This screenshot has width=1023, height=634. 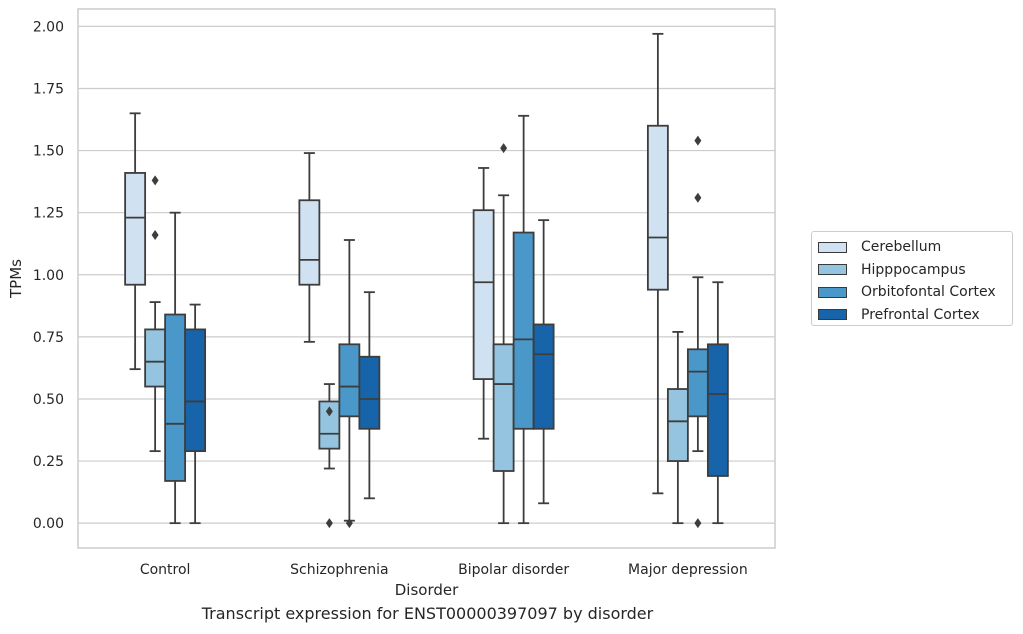 What do you see at coordinates (928, 292) in the screenshot?
I see `legend-label: Orbitofontal Cortex` at bounding box center [928, 292].